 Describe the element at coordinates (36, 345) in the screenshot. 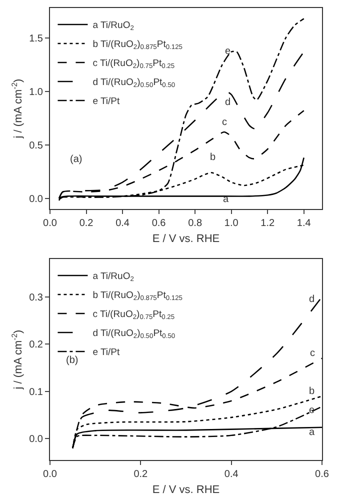

I see `y-tick-label: 0.2` at that location.